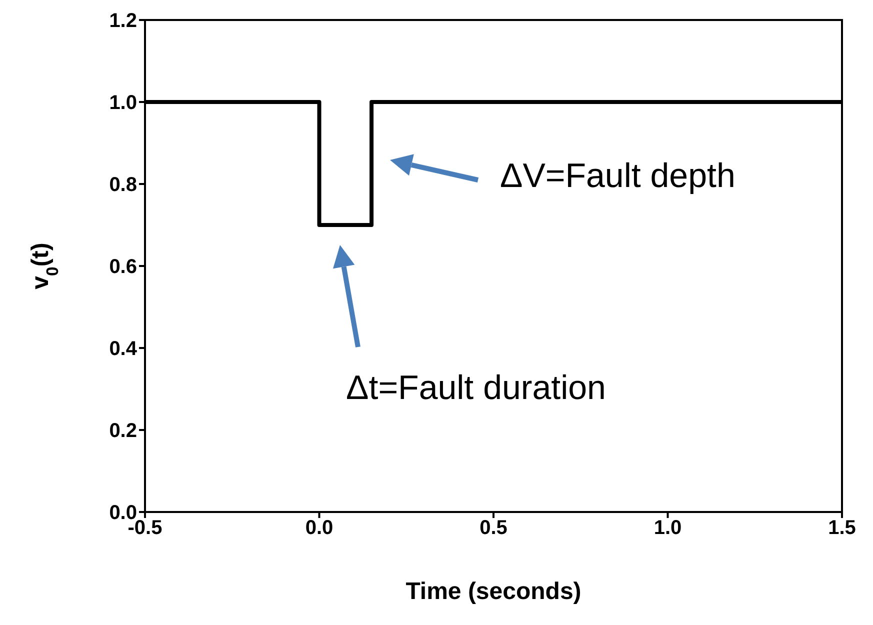 The width and height of the screenshot is (873, 625). I want to click on x-tick-label: 0.5, so click(494, 528).